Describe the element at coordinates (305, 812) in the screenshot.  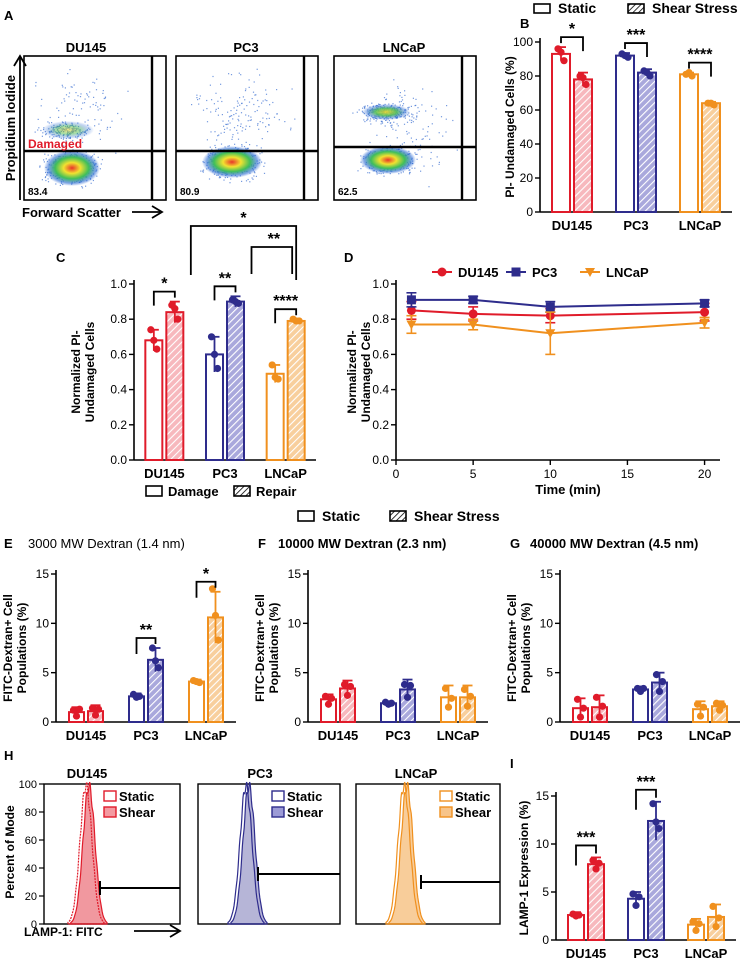
I see `hist-legend-shear: Shear` at that location.